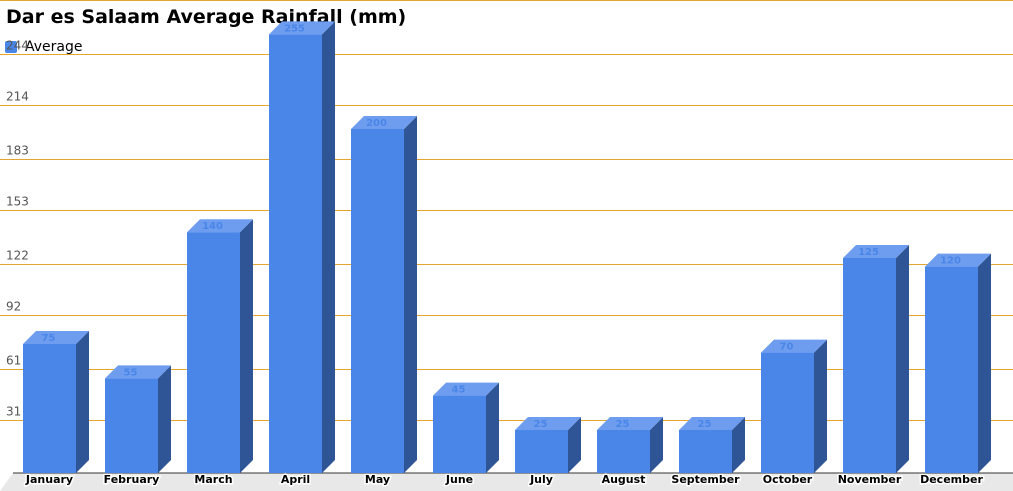 The width and height of the screenshot is (1013, 491). What do you see at coordinates (376, 123) in the screenshot?
I see `value-label: 200` at bounding box center [376, 123].